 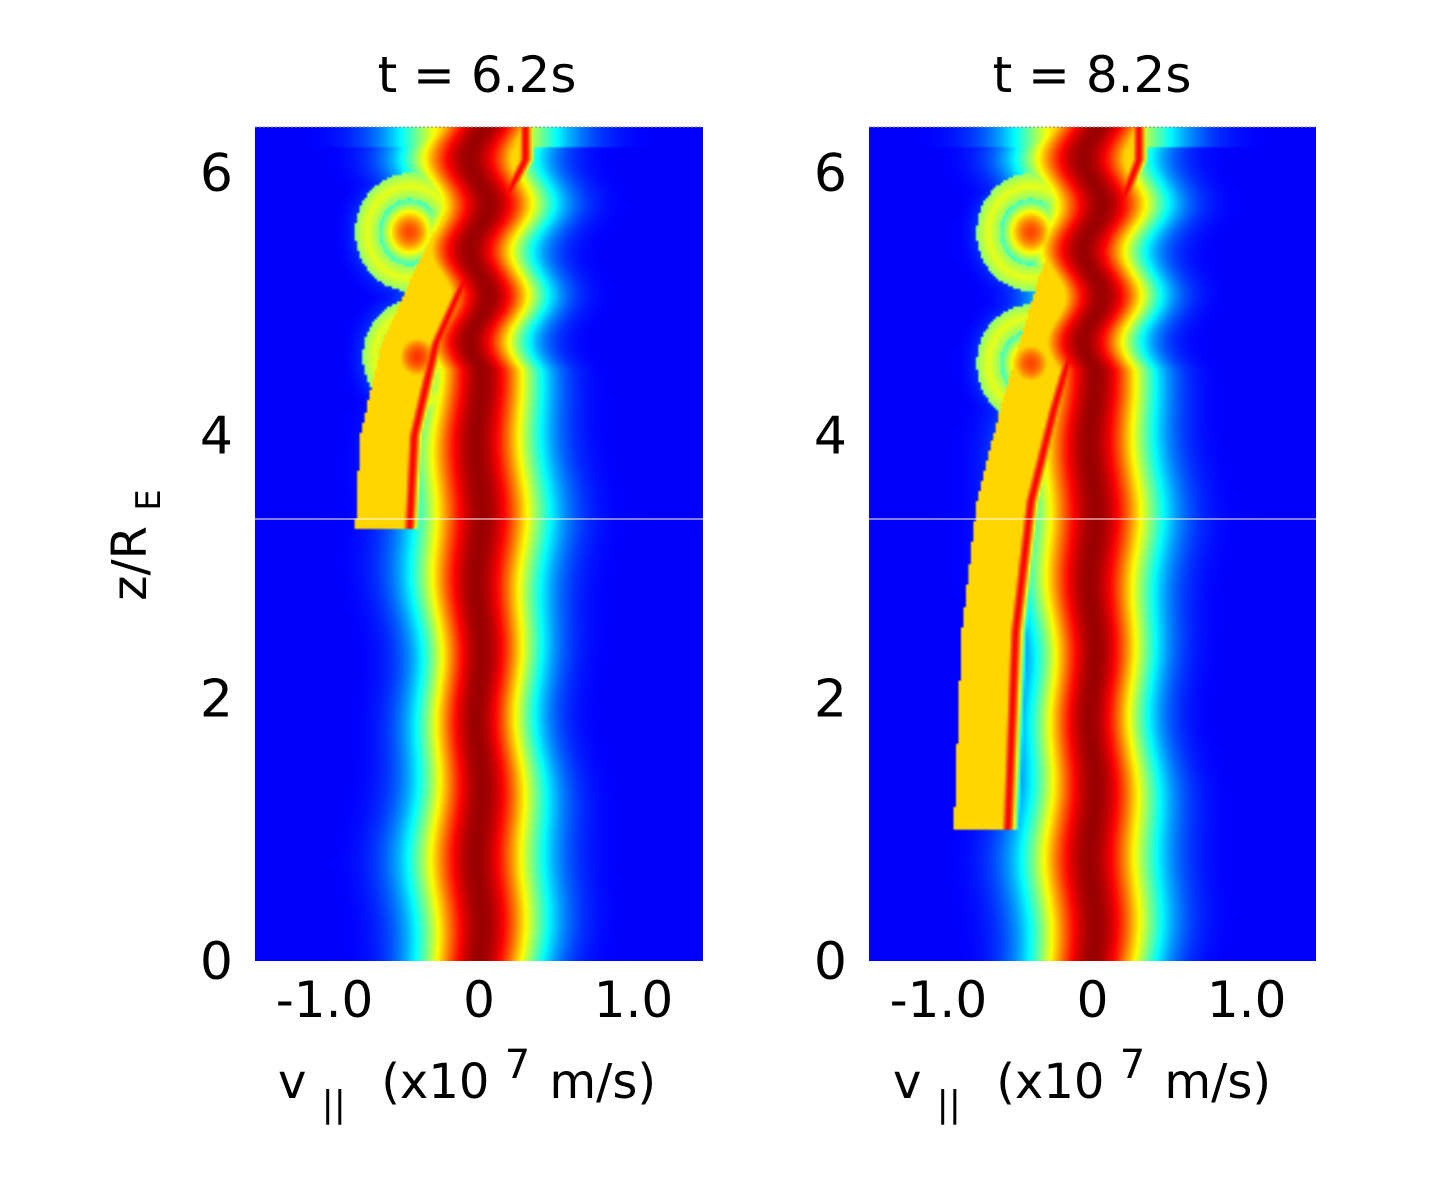 What do you see at coordinates (830, 568) in the screenshot?
I see `y-tick-labels-right: 0 2 4 6` at bounding box center [830, 568].